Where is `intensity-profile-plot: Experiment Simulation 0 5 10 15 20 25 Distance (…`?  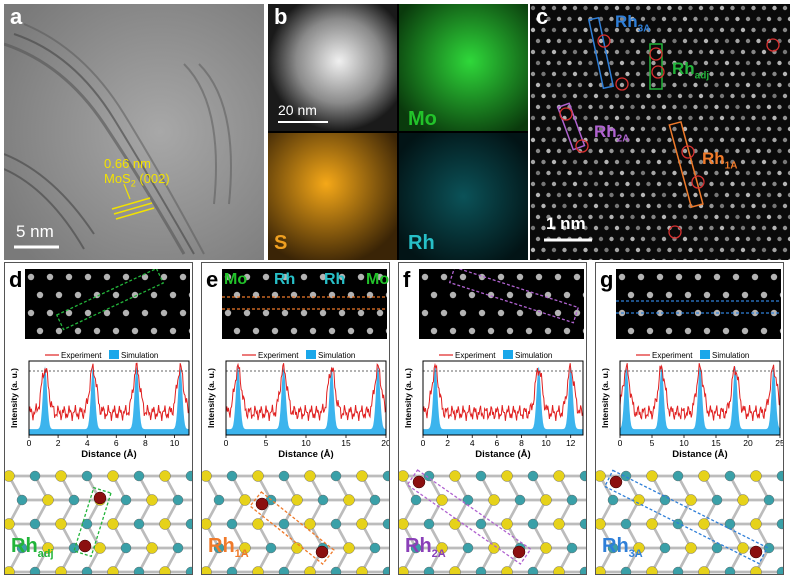 intensity-profile-plot: Experiment Simulation 0 5 10 15 20 25 Distance (… is located at coordinates (692, 405).